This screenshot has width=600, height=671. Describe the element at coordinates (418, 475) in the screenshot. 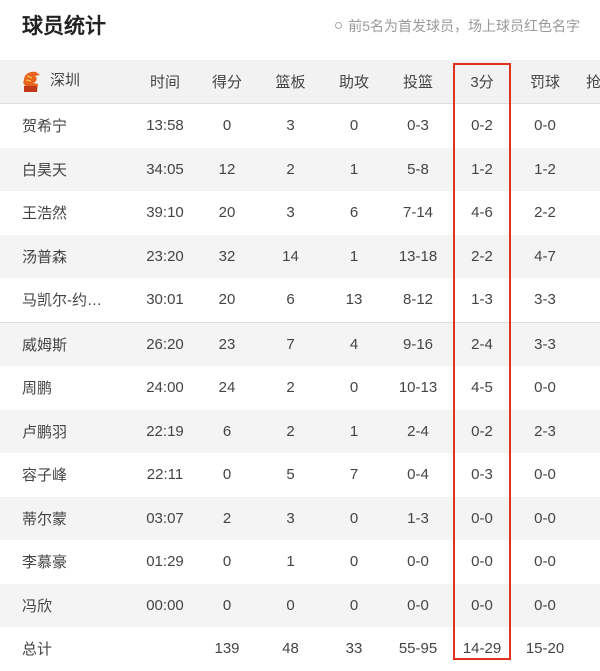

I see `cell-field-goals: 0-4` at that location.